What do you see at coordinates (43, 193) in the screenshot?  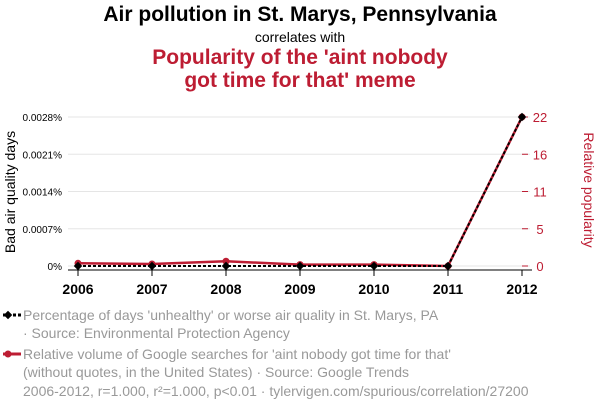 I see `left-tick-label: 0.0014%` at bounding box center [43, 193].